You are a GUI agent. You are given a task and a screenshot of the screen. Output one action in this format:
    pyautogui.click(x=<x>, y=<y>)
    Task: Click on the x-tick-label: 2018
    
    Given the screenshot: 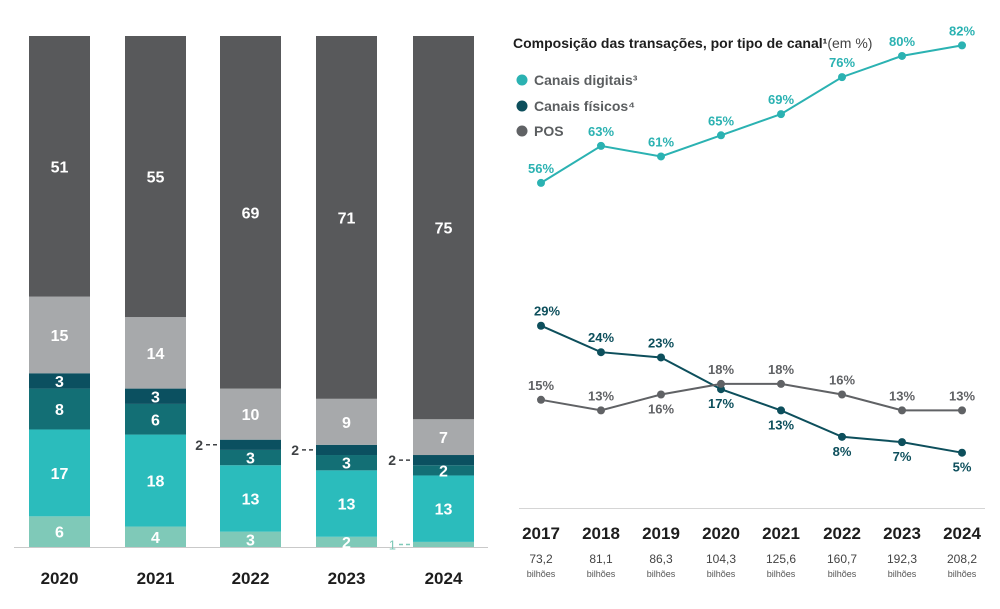 What is the action you would take?
    pyautogui.click(x=601, y=533)
    